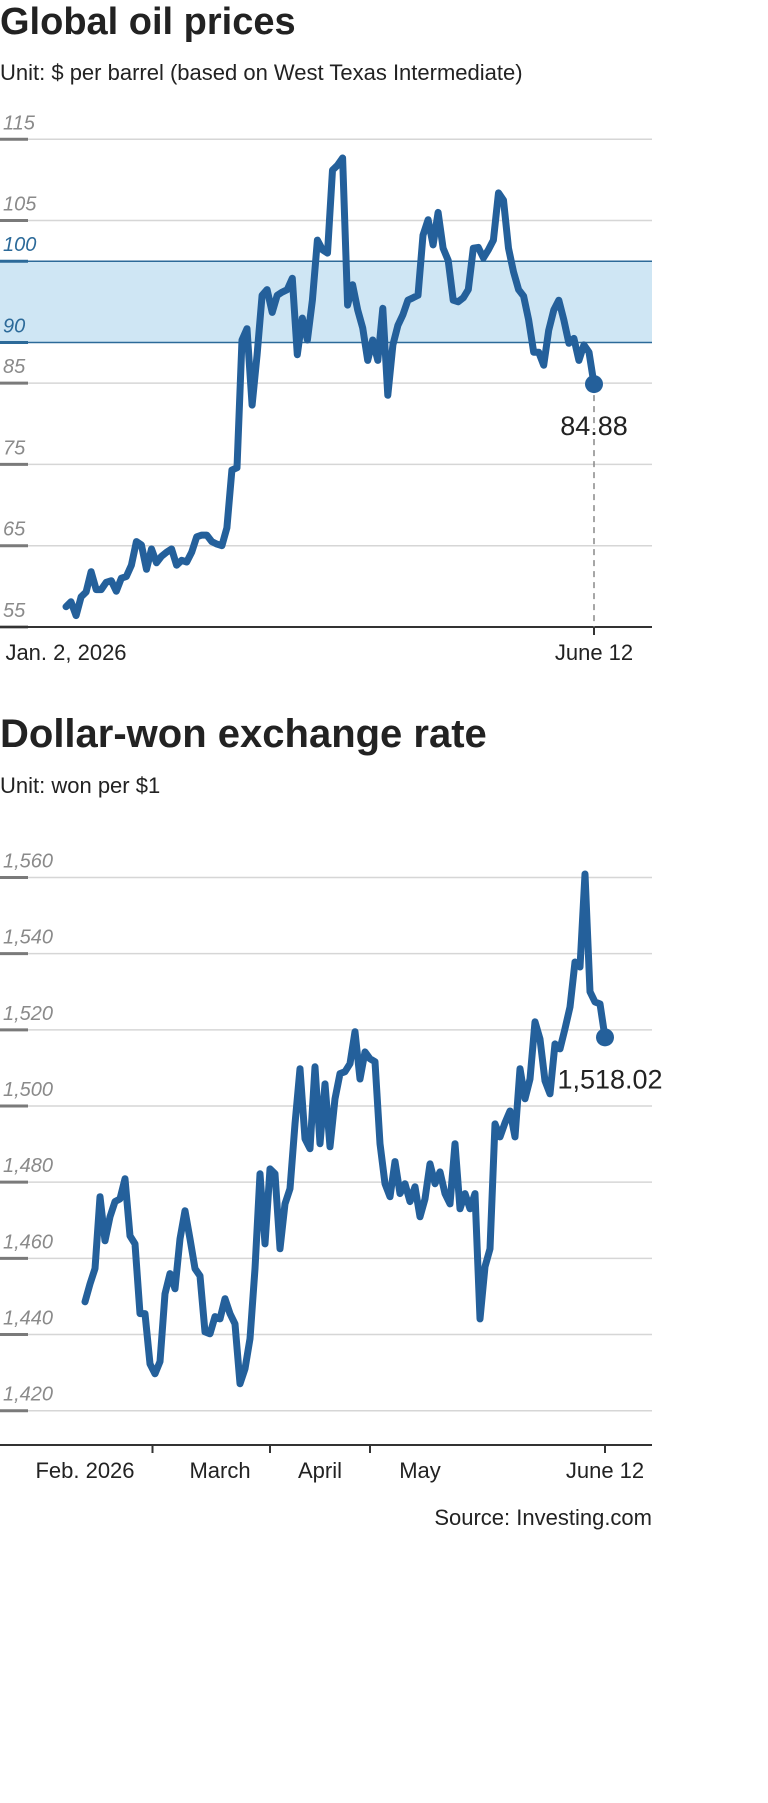 The height and width of the screenshot is (1803, 768). What do you see at coordinates (14, 367) in the screenshot?
I see `y-tick-label: 85` at bounding box center [14, 367].